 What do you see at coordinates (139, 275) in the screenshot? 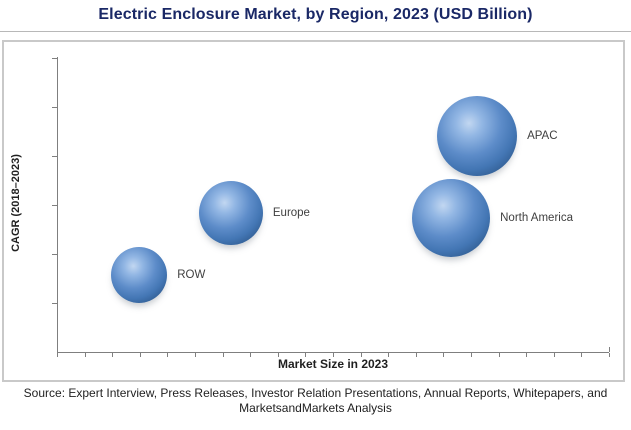
I see `bubble-row` at bounding box center [139, 275].